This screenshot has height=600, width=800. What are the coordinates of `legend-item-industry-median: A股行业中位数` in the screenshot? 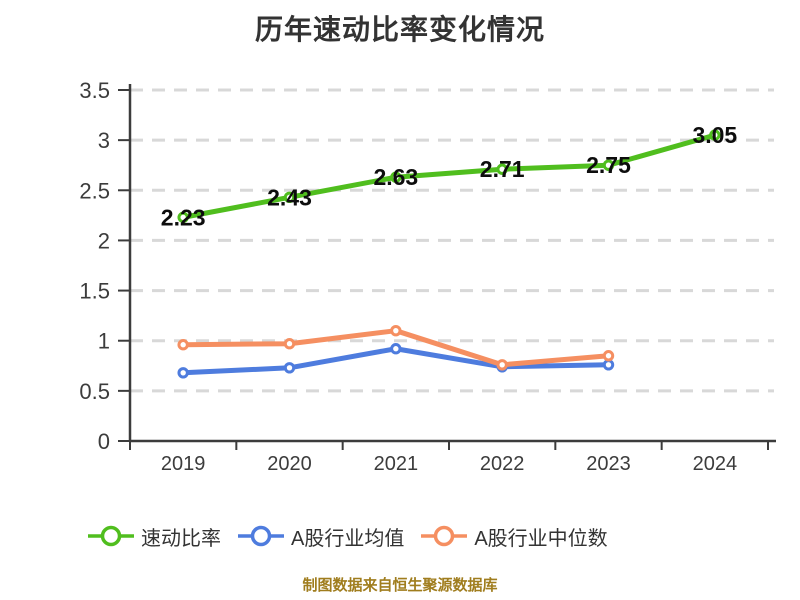 It's located at (514, 536).